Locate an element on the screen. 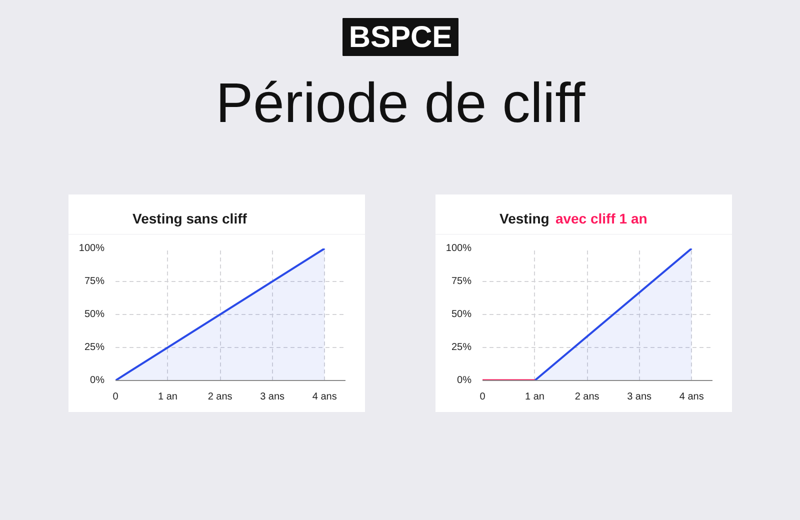 The width and height of the screenshot is (800, 520). chart-title: Vesting sans cliff is located at coordinates (190, 218).